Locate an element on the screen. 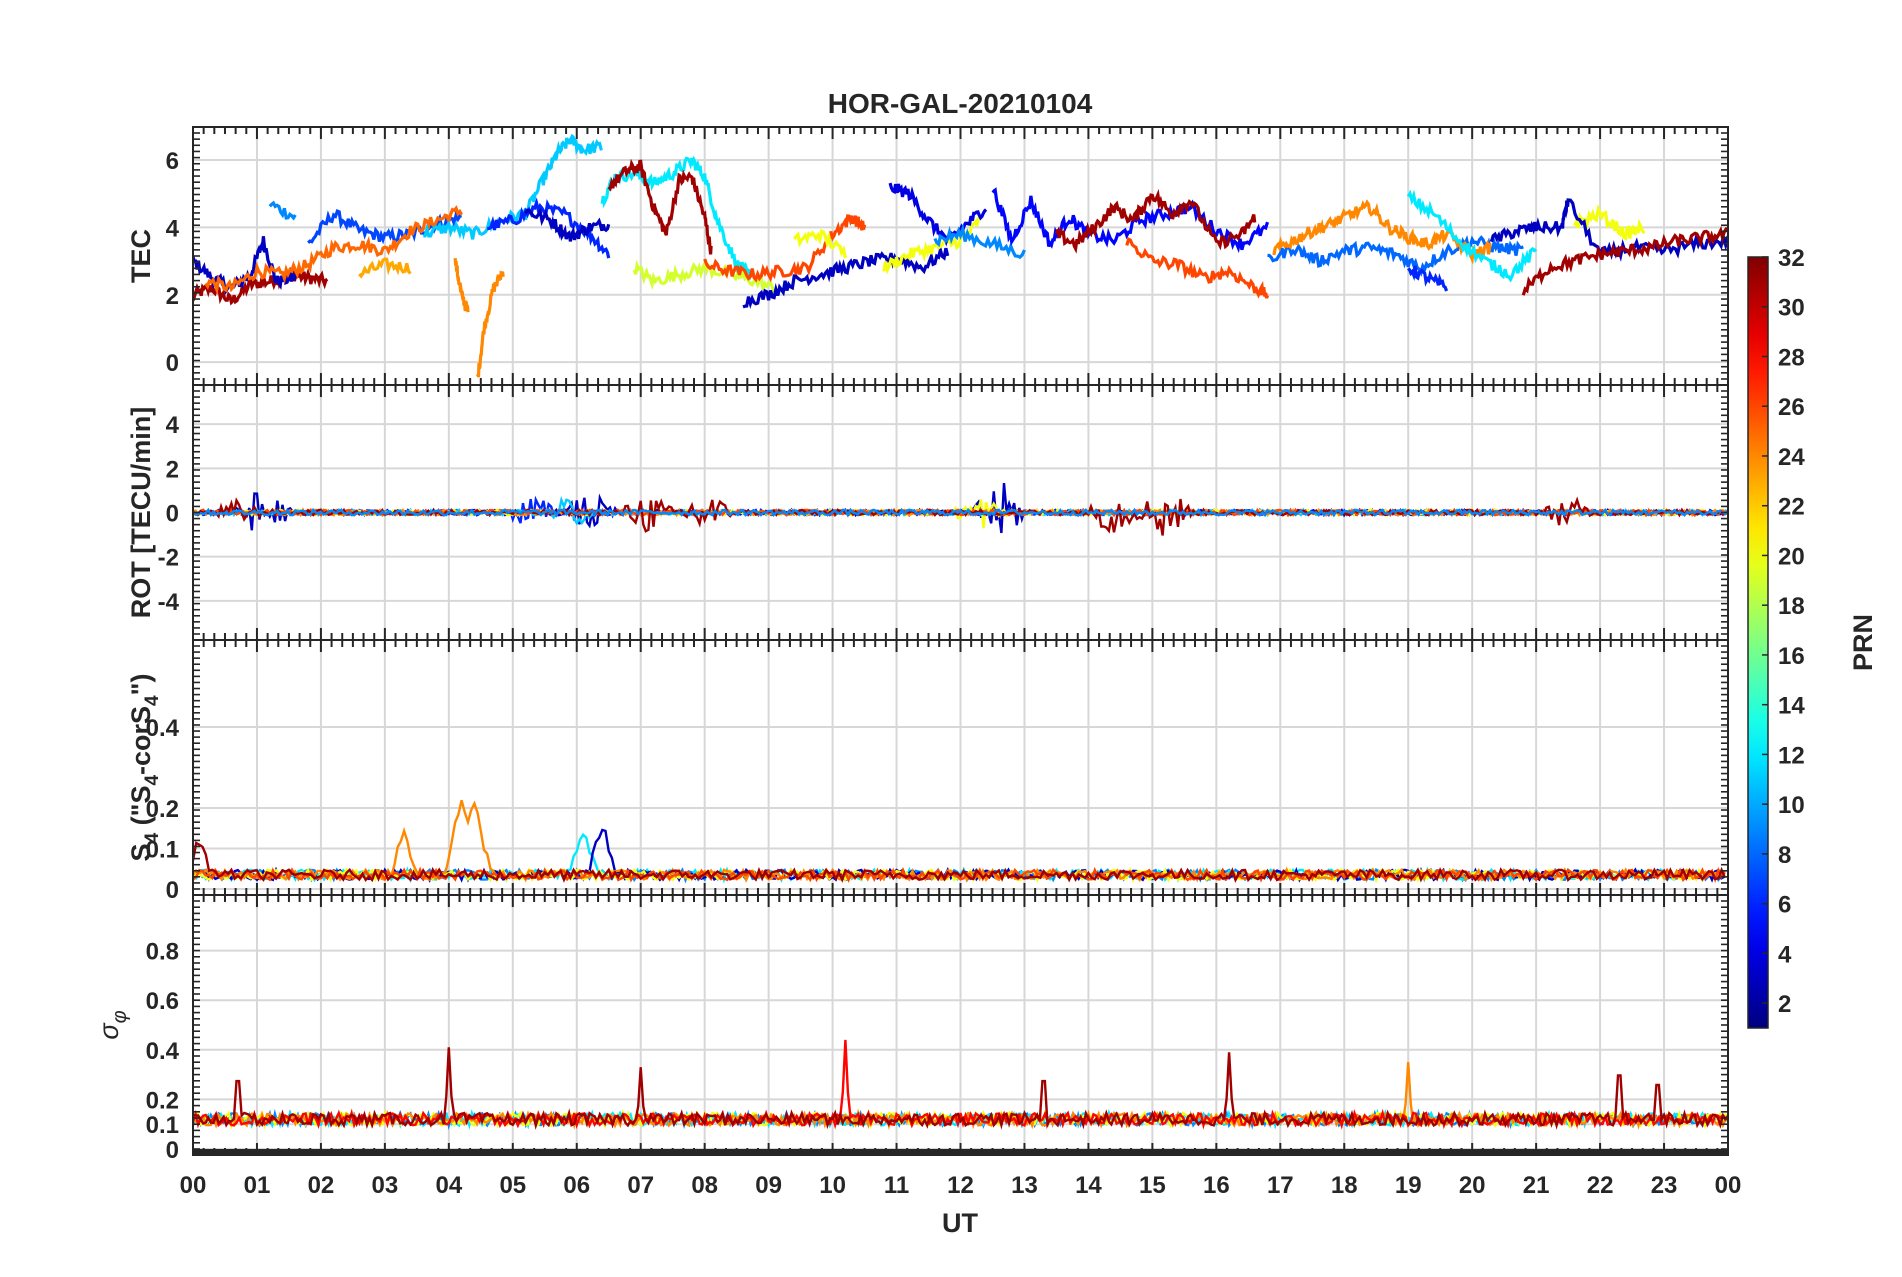  y-axis-title-s4: S4 ("S4-corS4") is located at coordinates (144, 768).